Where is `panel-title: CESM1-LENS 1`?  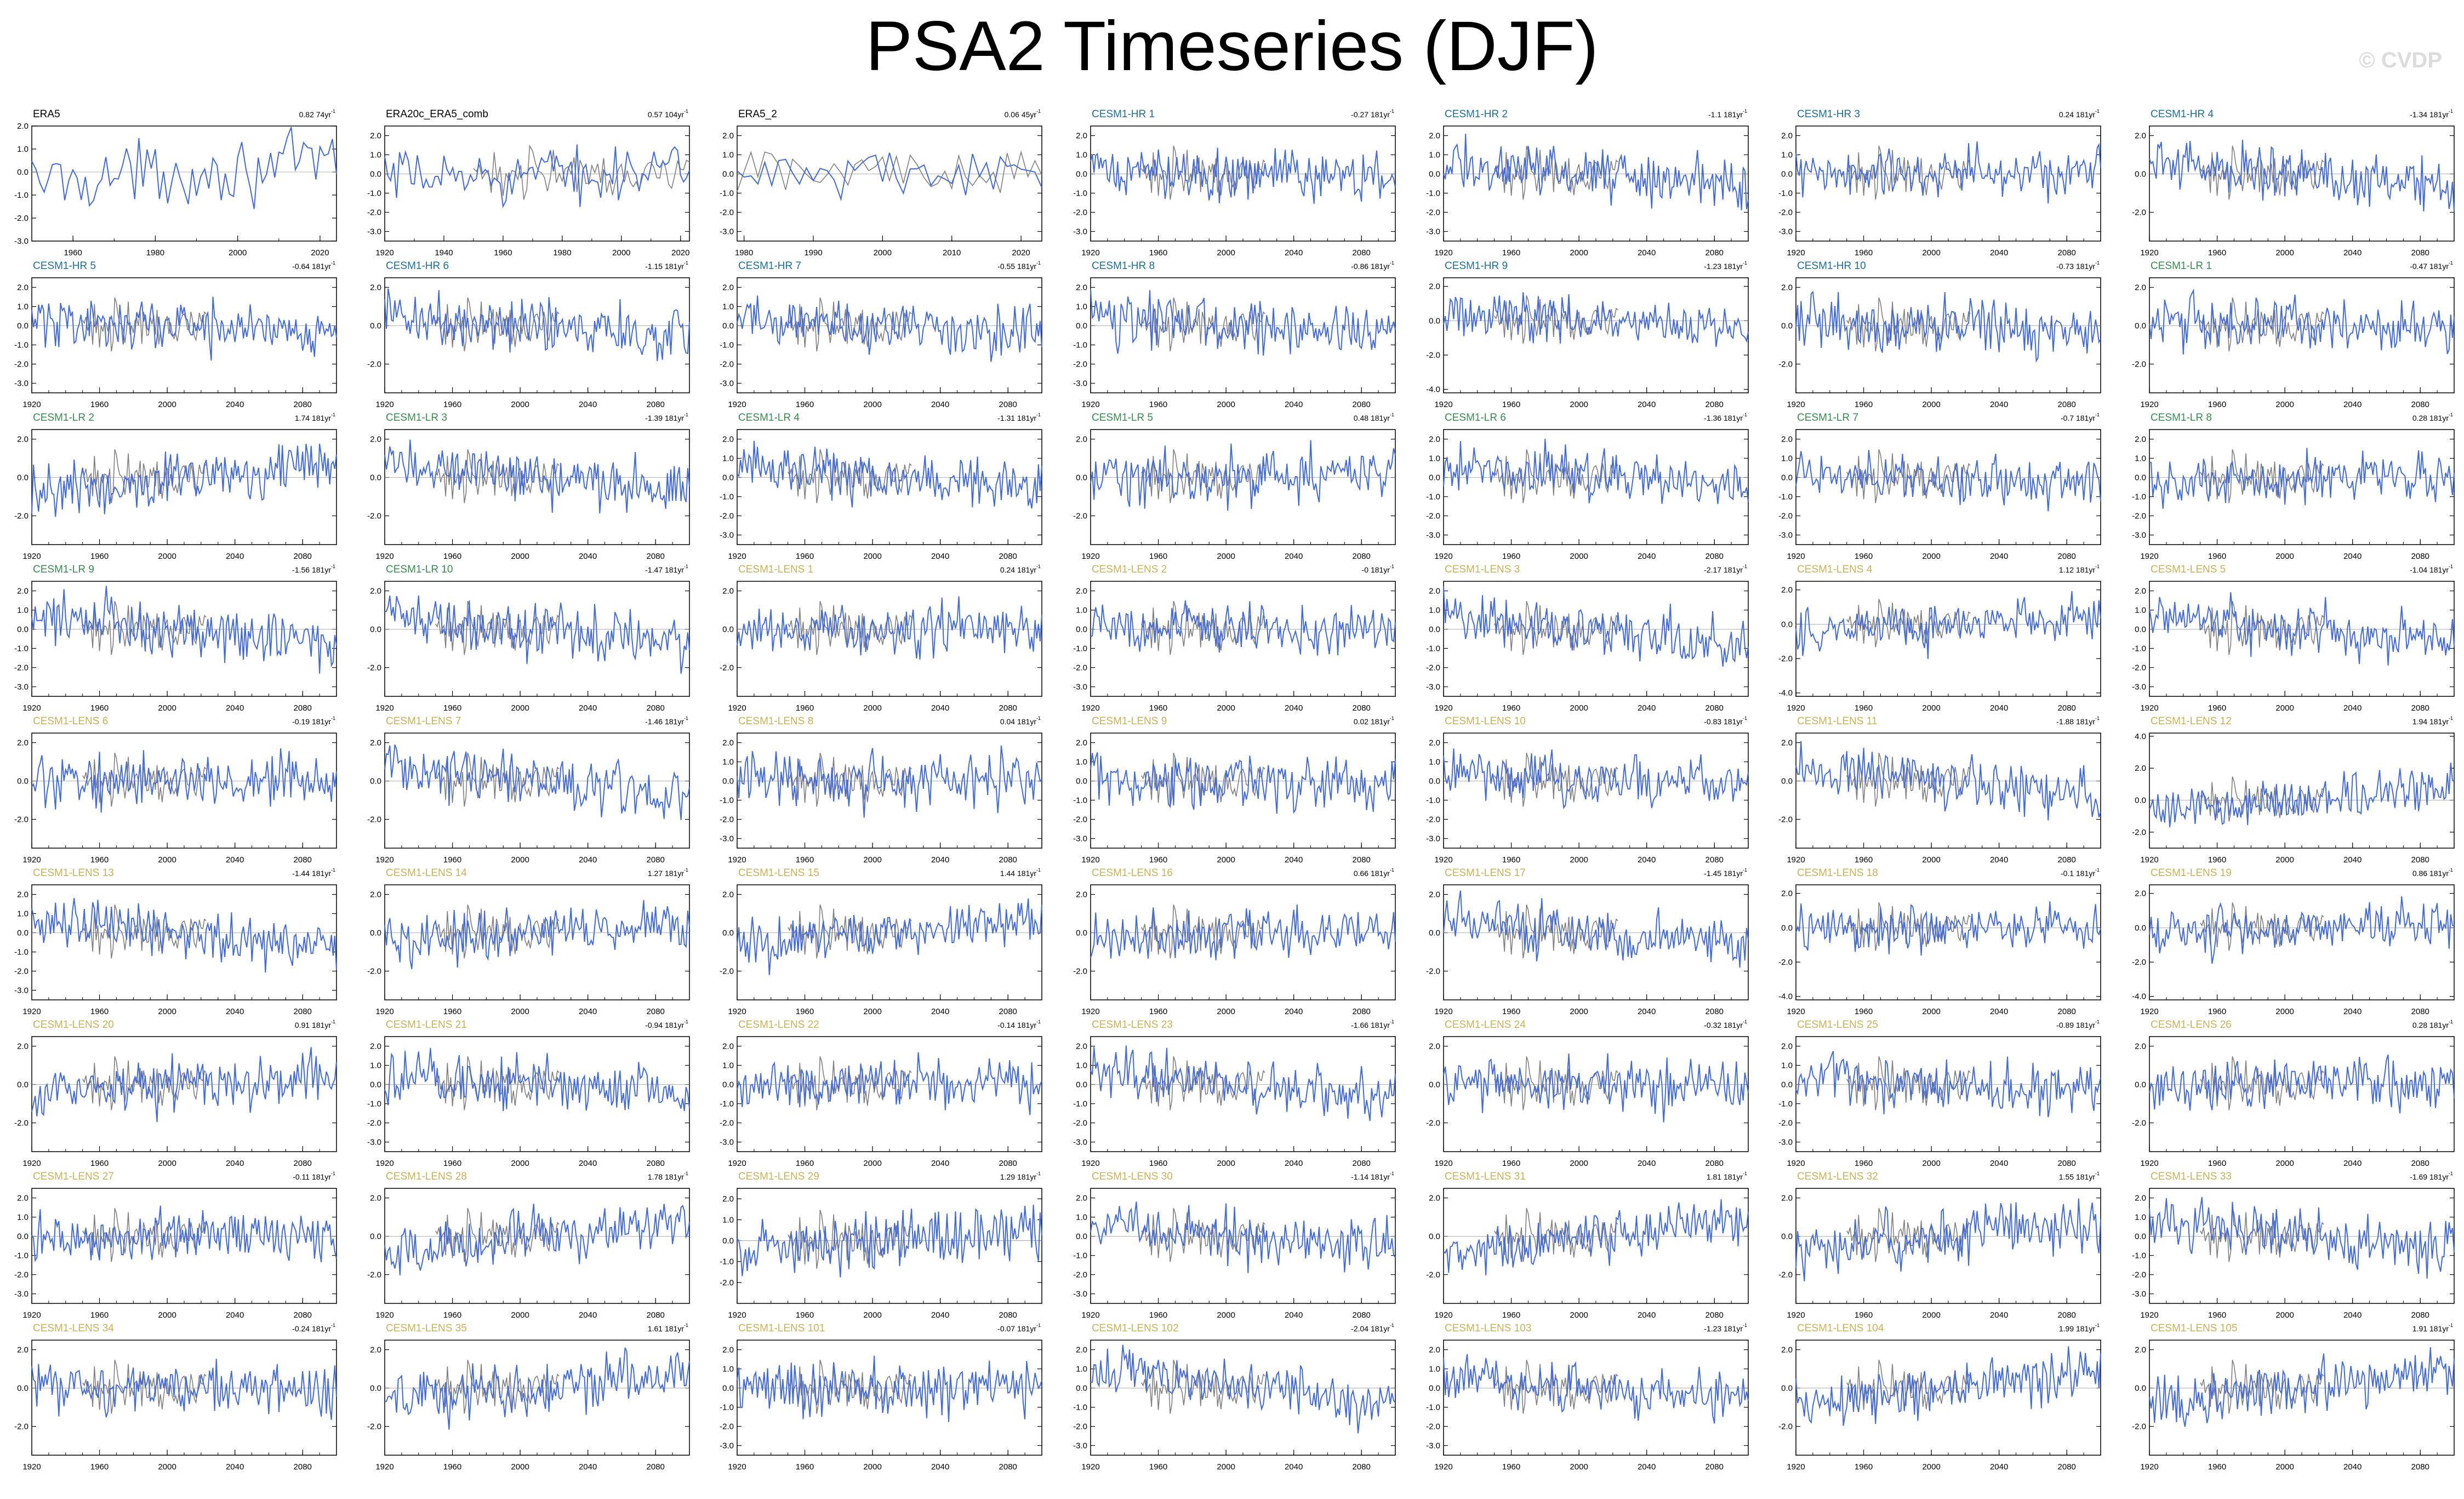 panel-title: CESM1-LENS 1 is located at coordinates (775, 569).